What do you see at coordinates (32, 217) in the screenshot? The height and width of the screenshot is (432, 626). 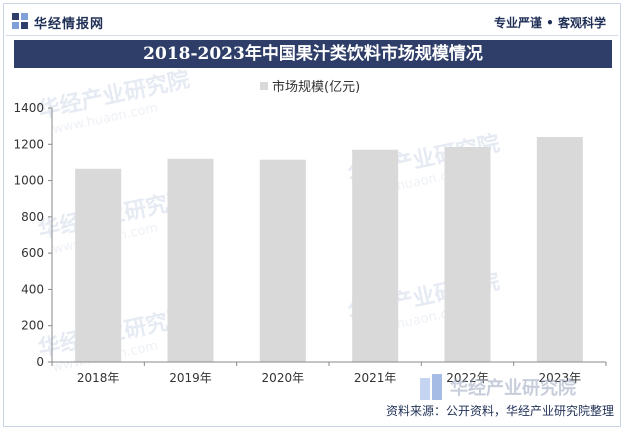 I see `y-tick-label: 800` at bounding box center [32, 217].